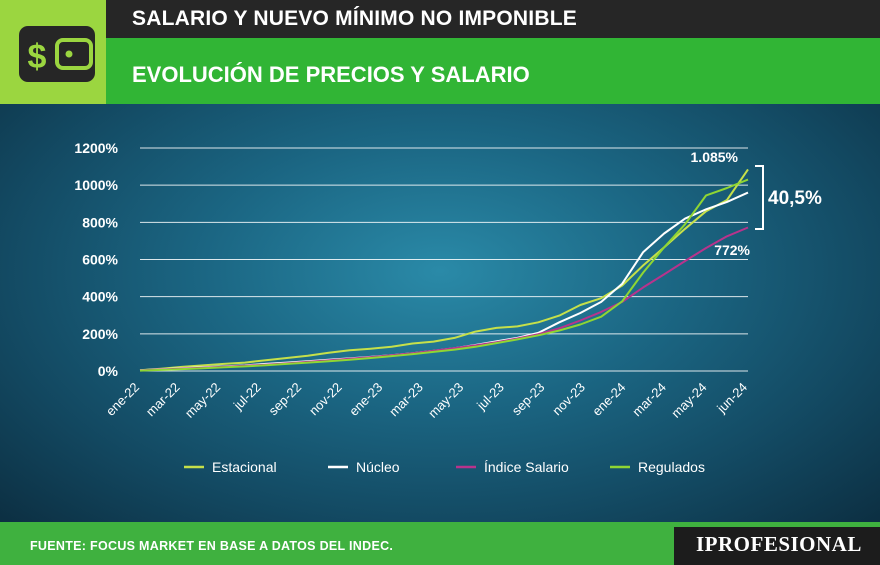 The height and width of the screenshot is (565, 880). Describe the element at coordinates (671, 467) in the screenshot. I see `legend-label: Regulados` at that location.